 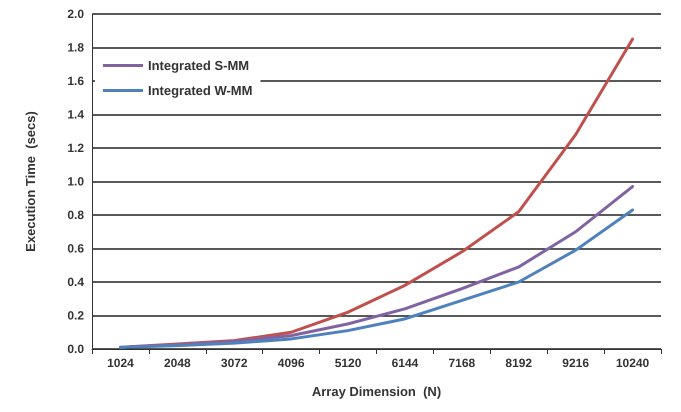 What do you see at coordinates (75, 14) in the screenshot?
I see `y-tick-label: 2.0` at bounding box center [75, 14].